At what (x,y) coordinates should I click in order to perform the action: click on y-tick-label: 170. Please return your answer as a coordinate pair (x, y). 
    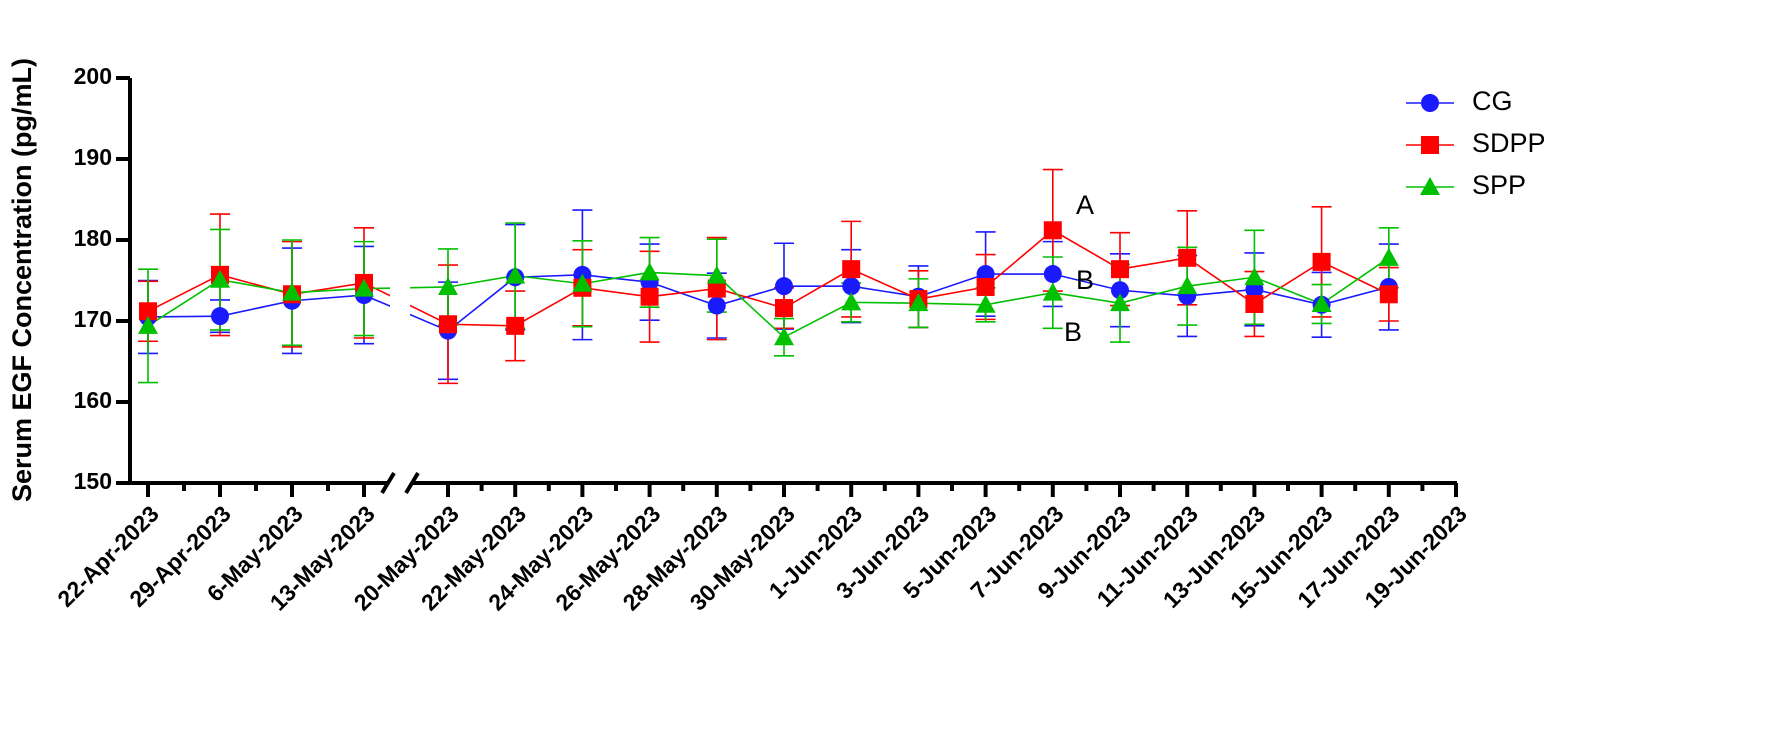
    Looking at the image, I should click on (93, 319).